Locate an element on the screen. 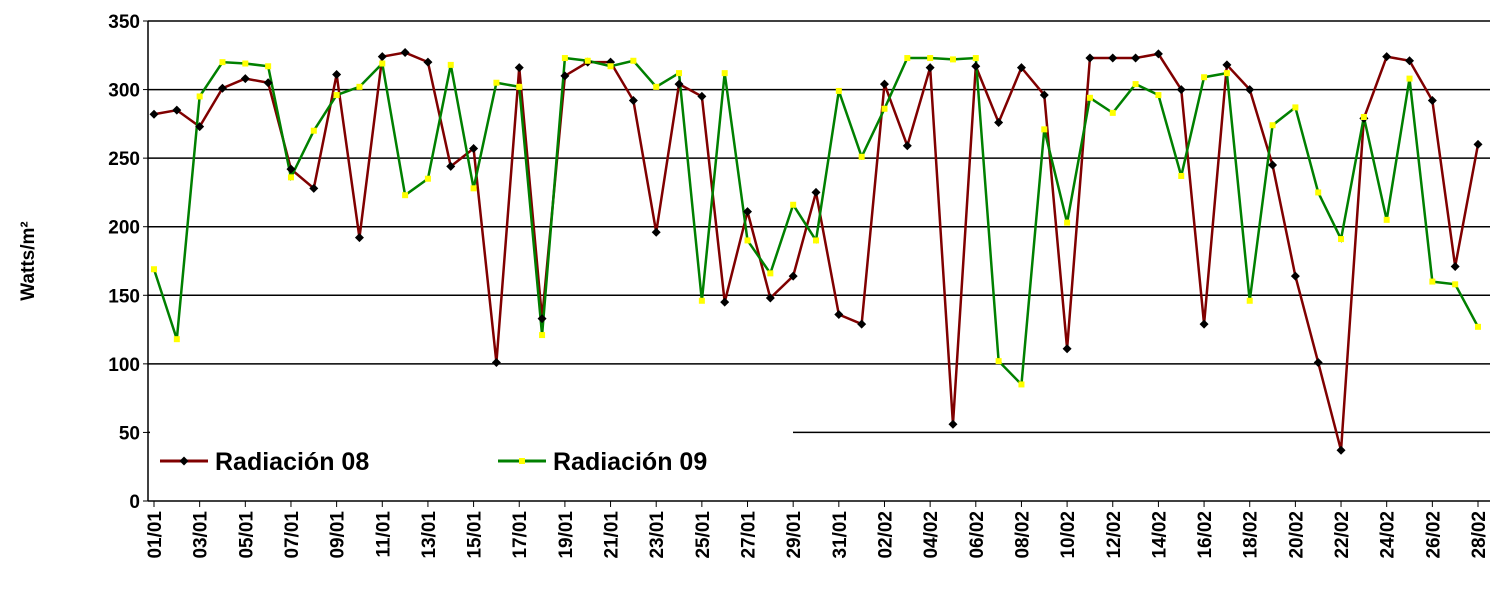 Image resolution: width=1495 pixels, height=600 pixels. x-tick-label: 20/02 is located at coordinates (1296, 535).